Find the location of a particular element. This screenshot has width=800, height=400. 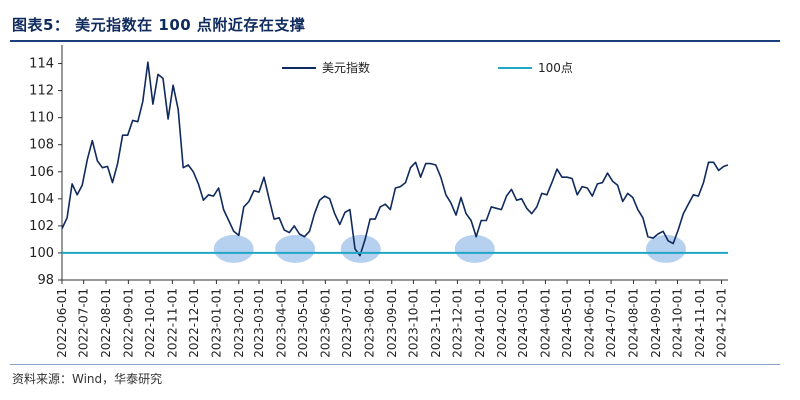

x-tick-label: 2022-07-01 is located at coordinates (84, 323).